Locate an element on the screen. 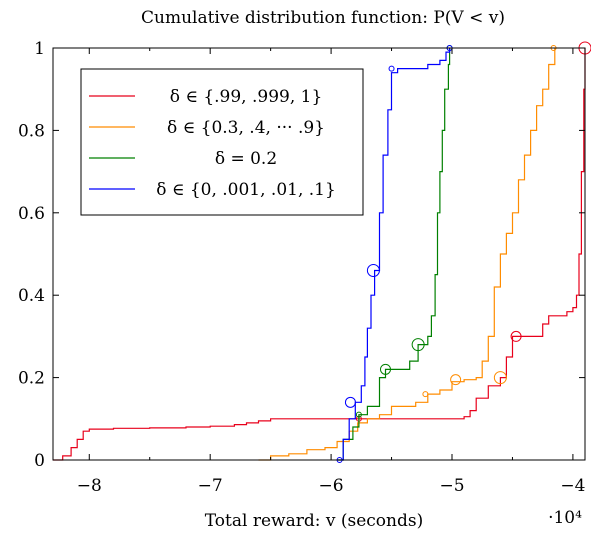 Image resolution: width=591 pixels, height=533 pixels. y-tick-label: 0.2 is located at coordinates (31, 379).